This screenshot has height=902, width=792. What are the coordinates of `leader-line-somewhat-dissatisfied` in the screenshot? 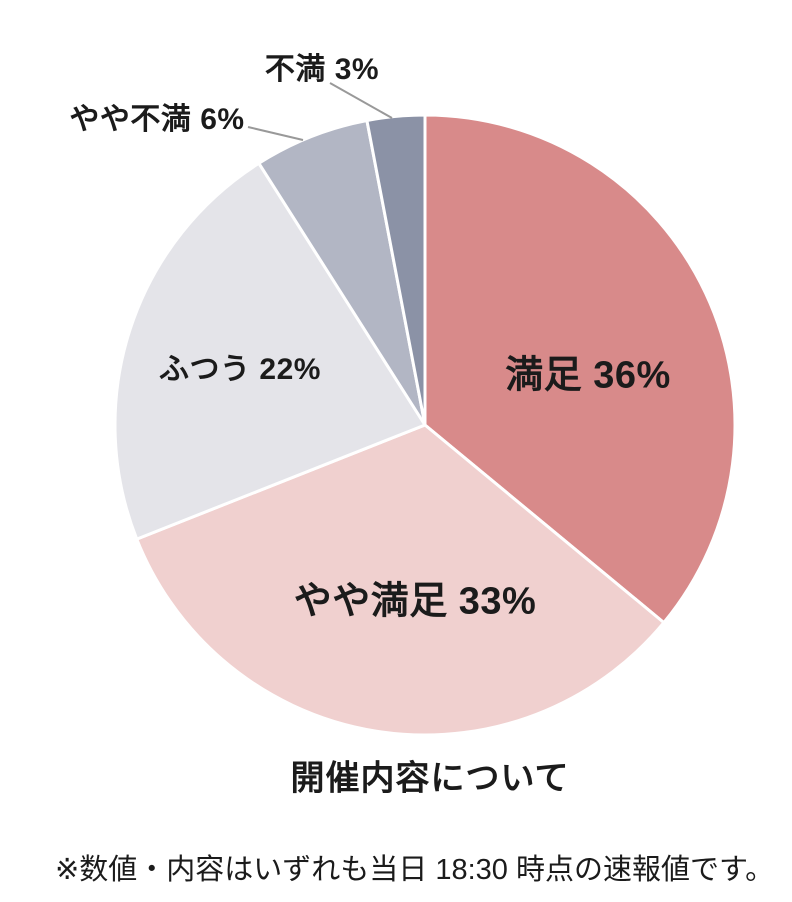 It's located at (275, 133).